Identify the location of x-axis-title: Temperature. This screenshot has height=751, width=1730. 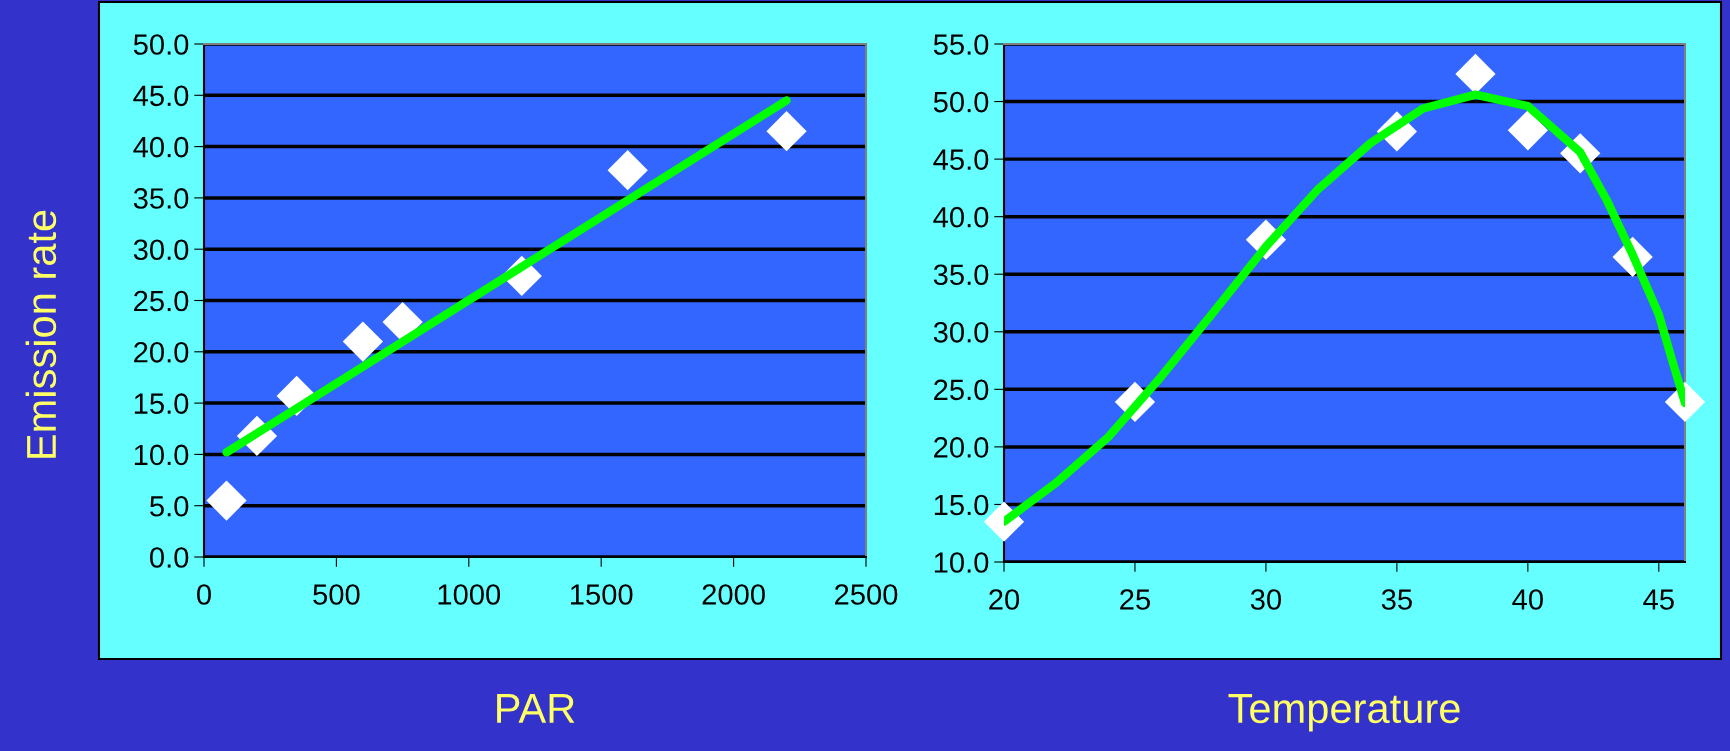
(1344, 713).